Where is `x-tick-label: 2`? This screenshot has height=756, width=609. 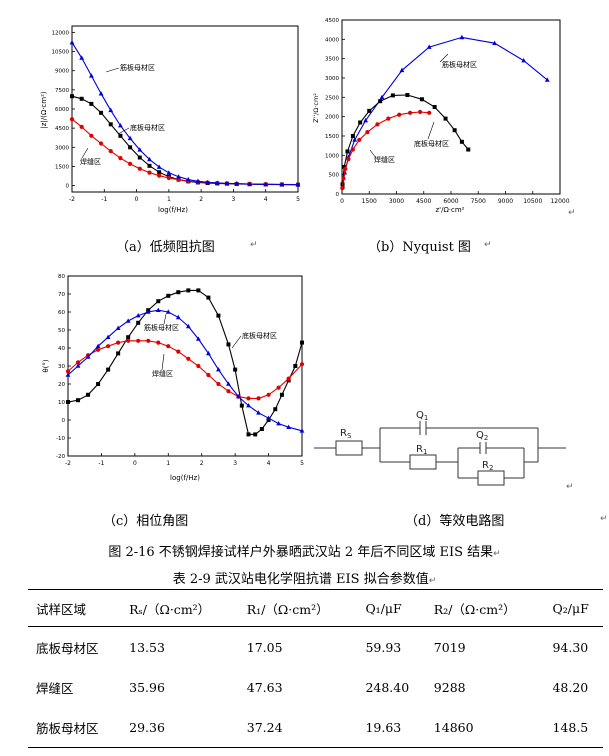
x-tick-label: 2 is located at coordinates (202, 463).